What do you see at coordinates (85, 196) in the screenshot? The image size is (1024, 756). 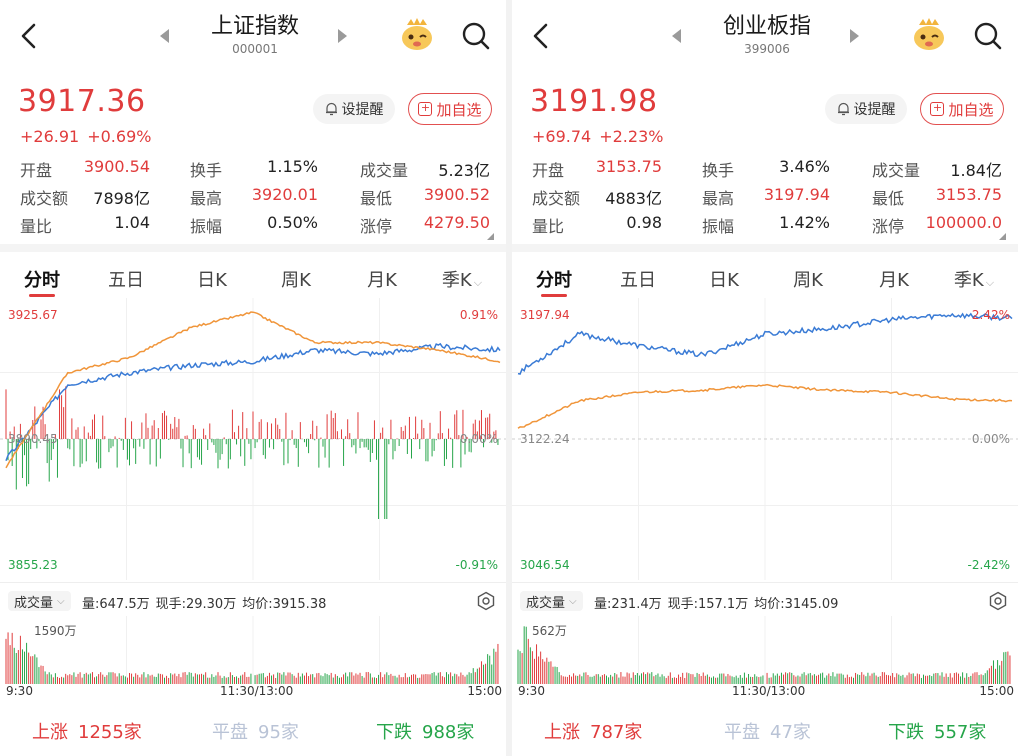 I see `stat-amount: 成交额 7898亿` at bounding box center [85, 196].